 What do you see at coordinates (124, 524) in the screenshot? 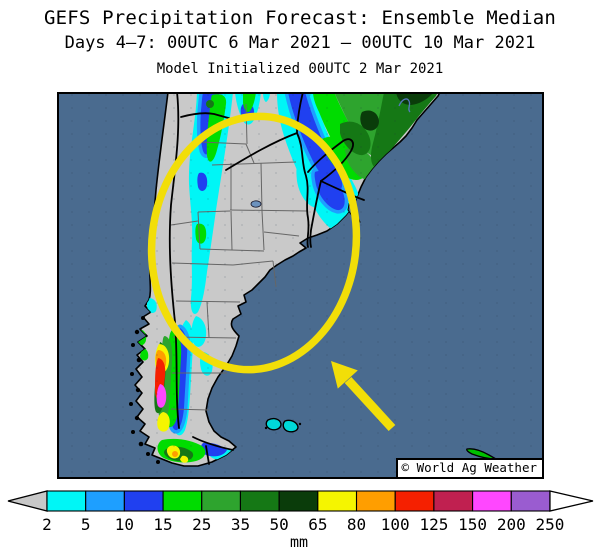
I see `legend-tick-label: 10` at bounding box center [124, 524].